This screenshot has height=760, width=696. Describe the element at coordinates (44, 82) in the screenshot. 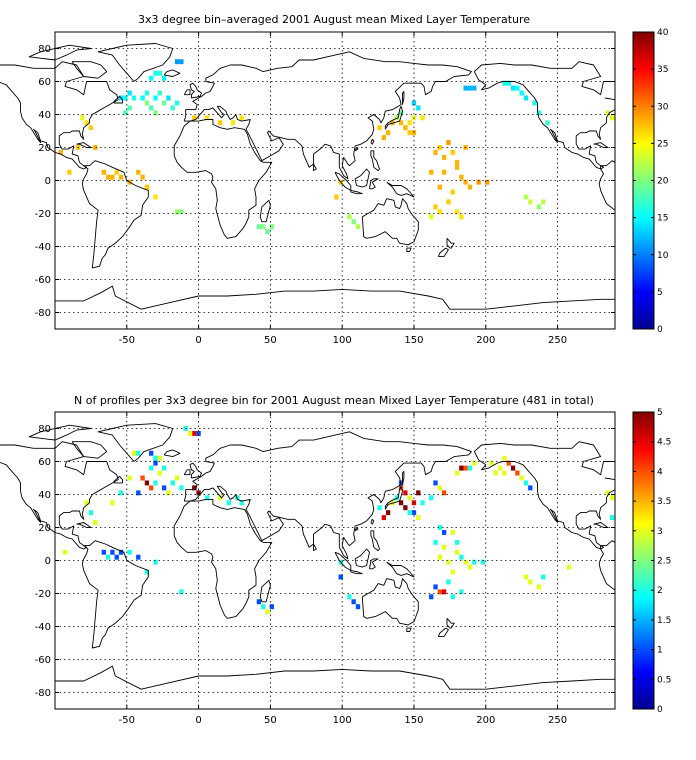

I see `y-tick-label: 60` at that location.